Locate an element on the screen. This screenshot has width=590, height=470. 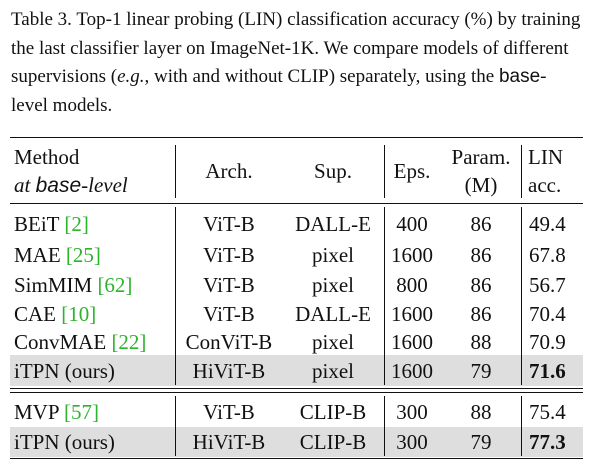
citation-link: [10] is located at coordinates (79, 314).